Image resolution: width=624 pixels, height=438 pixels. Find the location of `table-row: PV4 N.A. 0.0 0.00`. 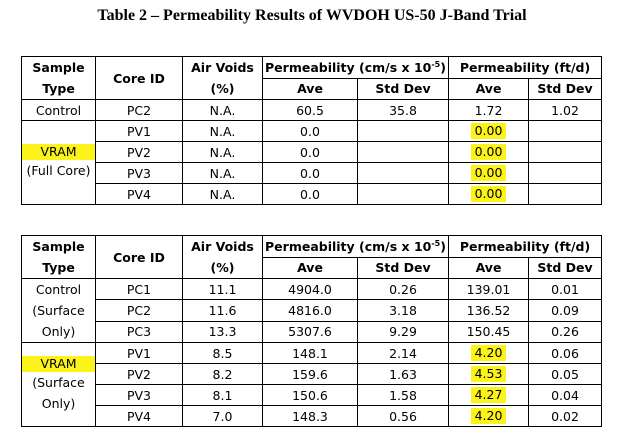

table-row: PV4 N.A. 0.0 0.00 is located at coordinates (312, 194).